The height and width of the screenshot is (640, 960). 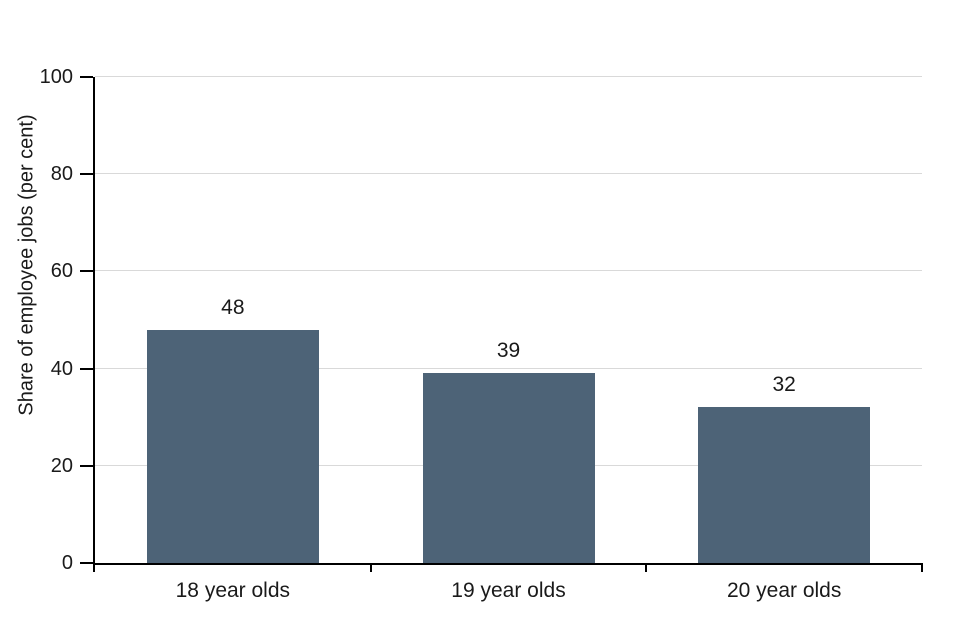 I want to click on y-tick-label: 40, so click(x=61, y=368).